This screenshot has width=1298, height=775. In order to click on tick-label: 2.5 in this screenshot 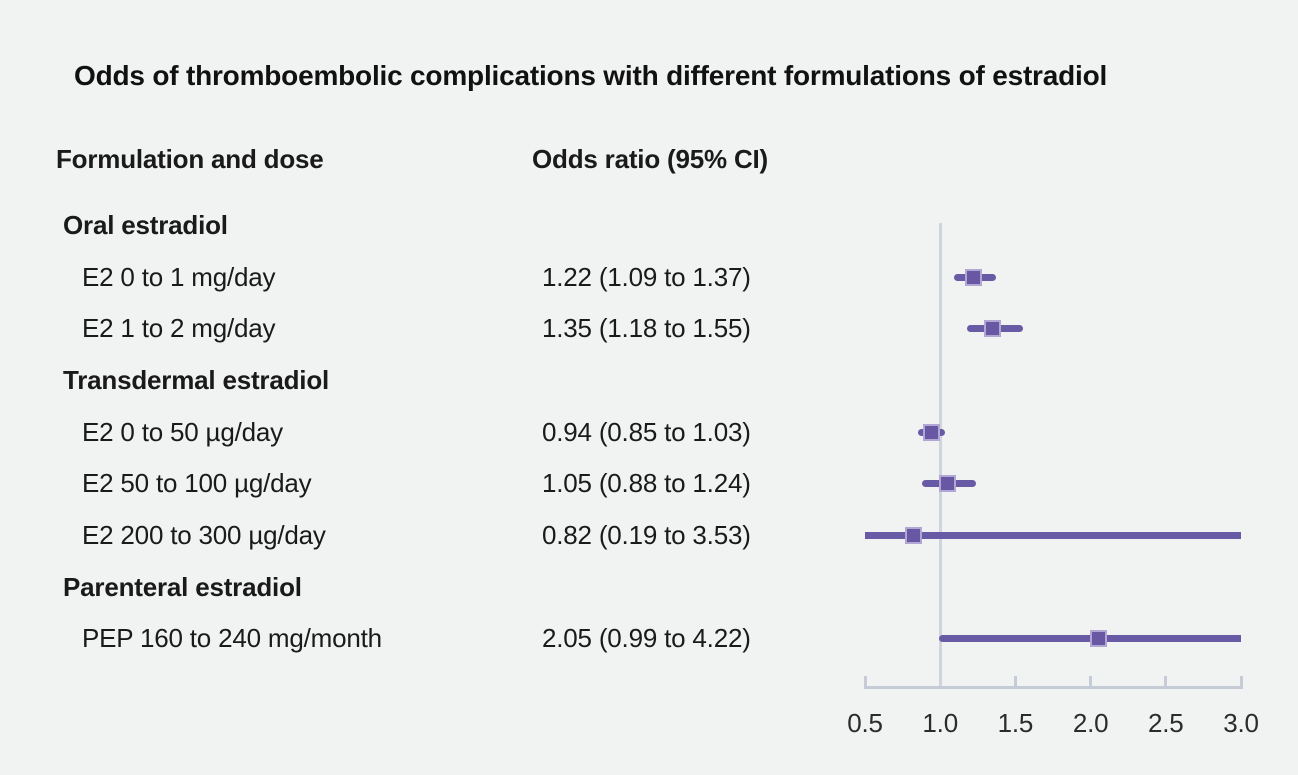, I will do `click(1166, 723)`.